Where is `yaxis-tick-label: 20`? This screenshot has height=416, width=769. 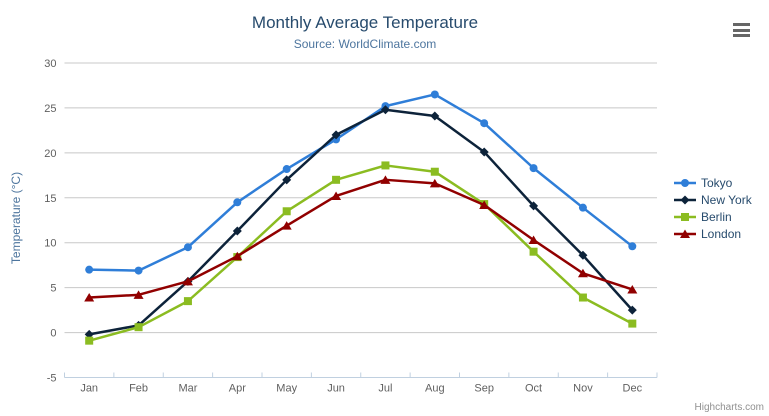
yaxis-tick-label: 20 is located at coordinates (50, 154).